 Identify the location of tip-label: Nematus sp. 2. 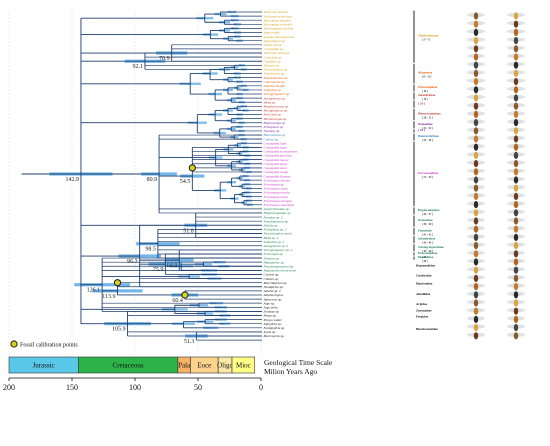
(273, 217).